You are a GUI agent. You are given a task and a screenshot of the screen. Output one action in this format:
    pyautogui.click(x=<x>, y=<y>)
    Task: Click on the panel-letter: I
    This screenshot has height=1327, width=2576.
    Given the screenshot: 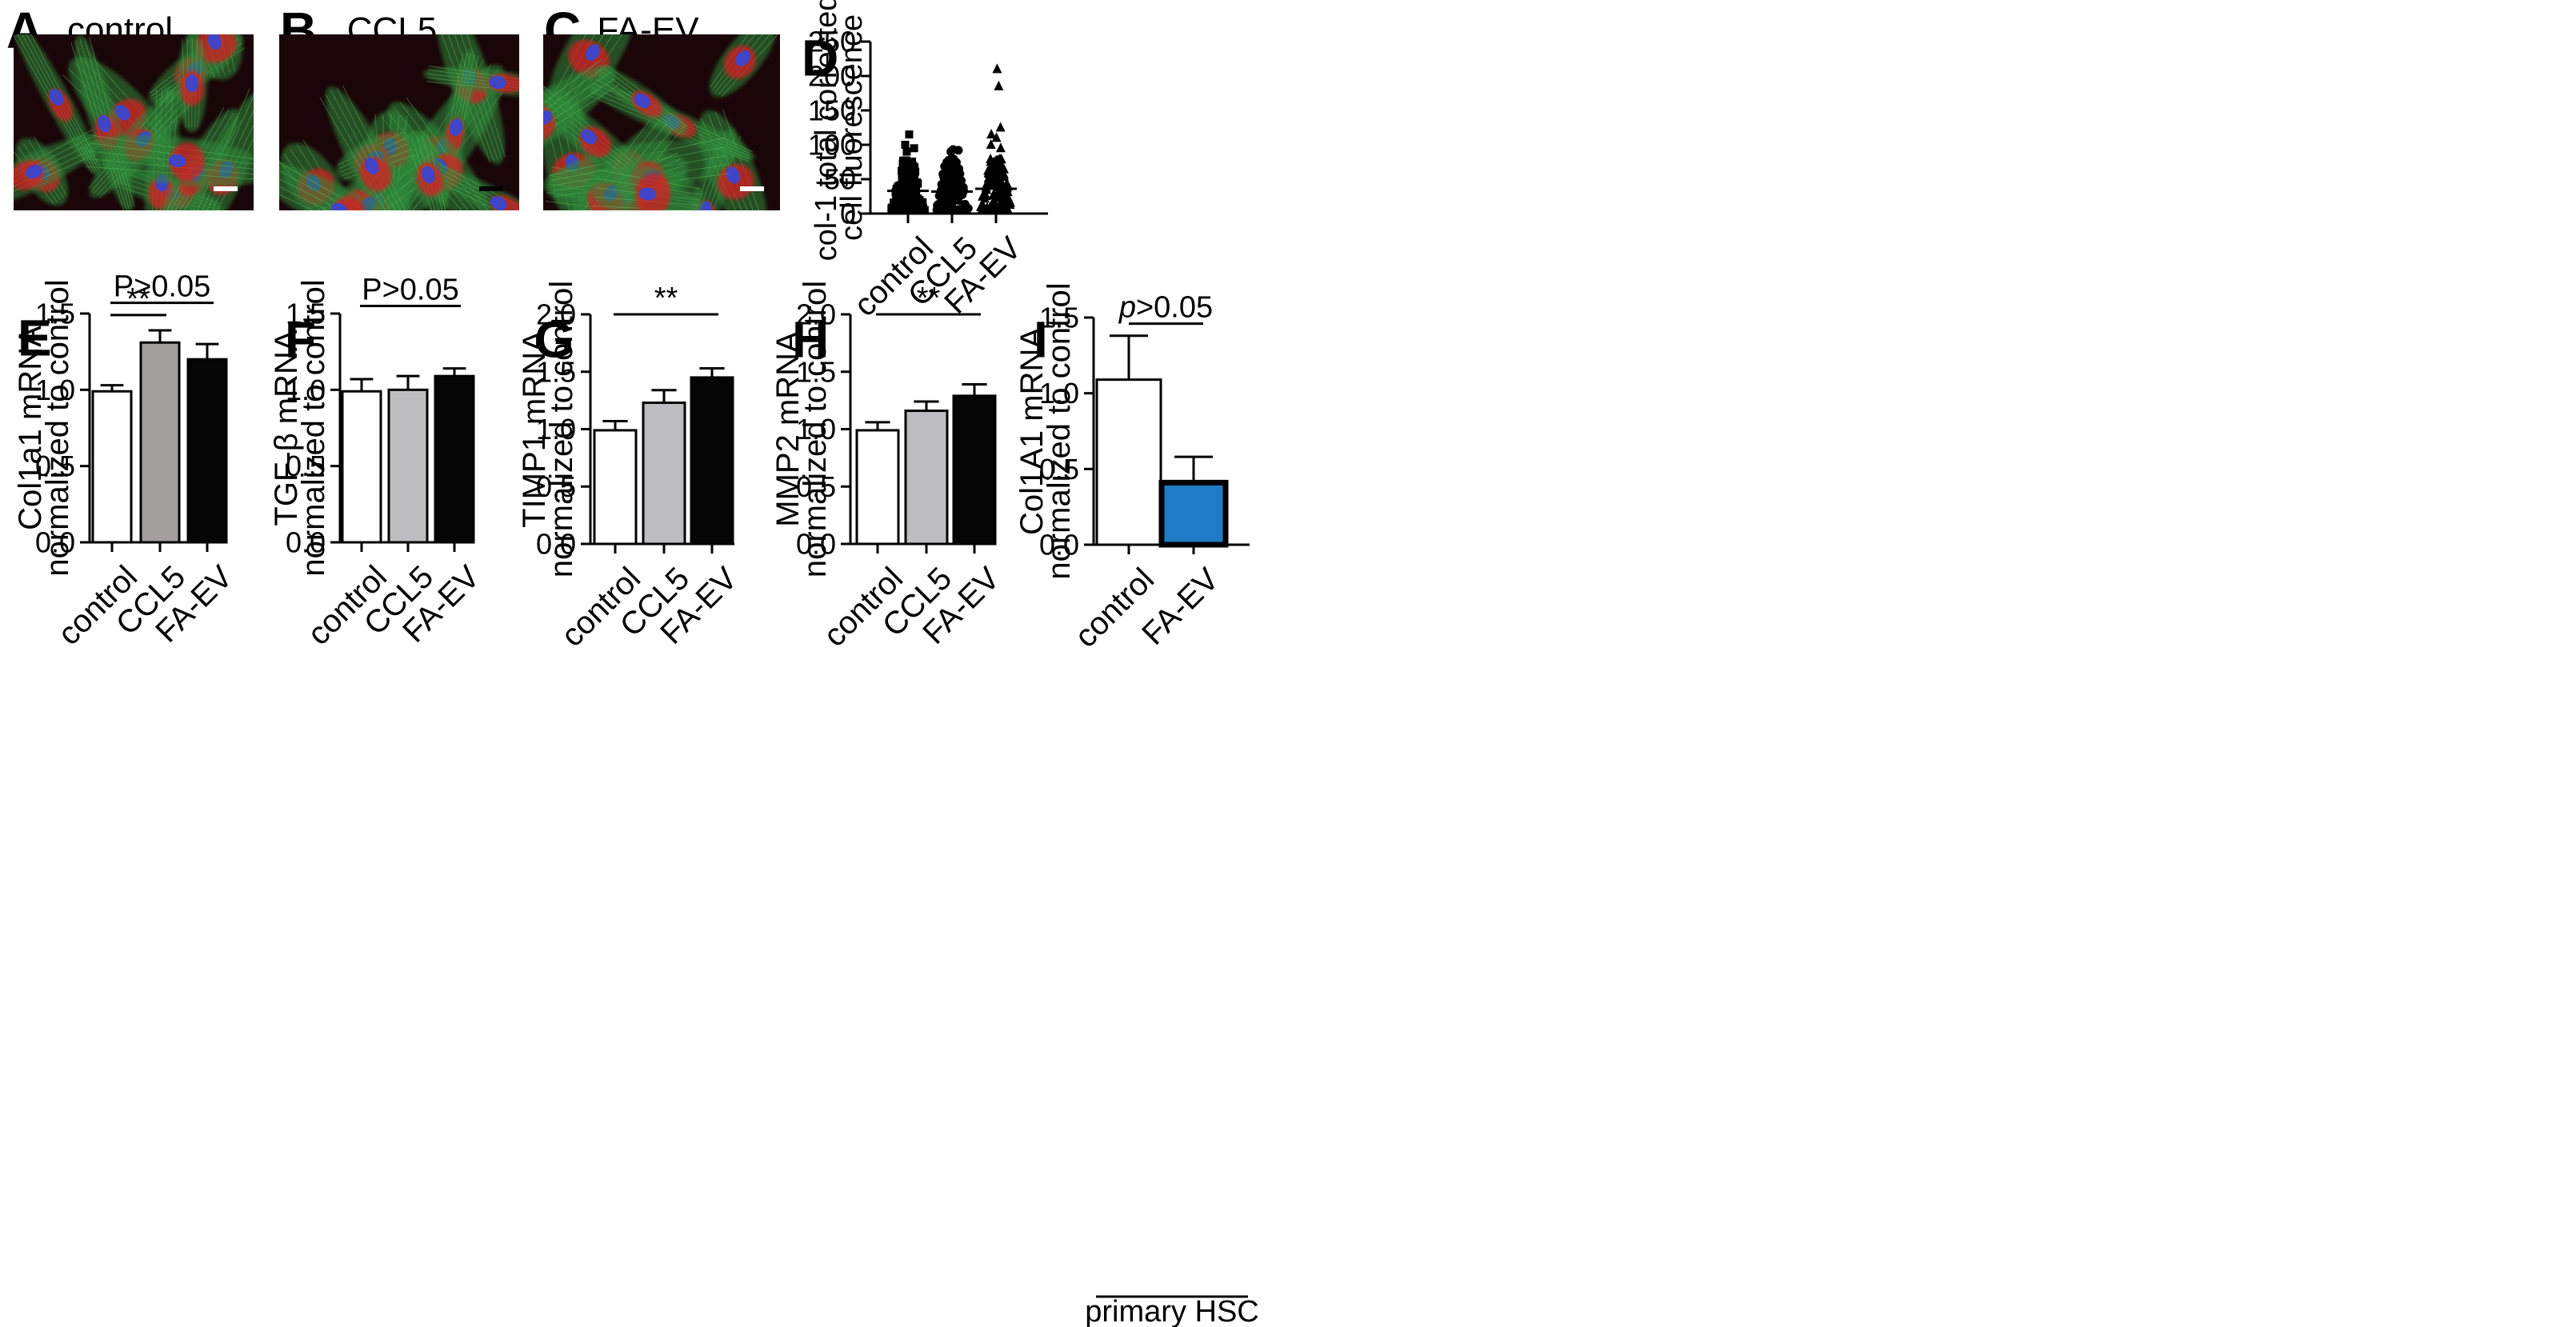 What is the action you would take?
    pyautogui.click(x=1041, y=339)
    